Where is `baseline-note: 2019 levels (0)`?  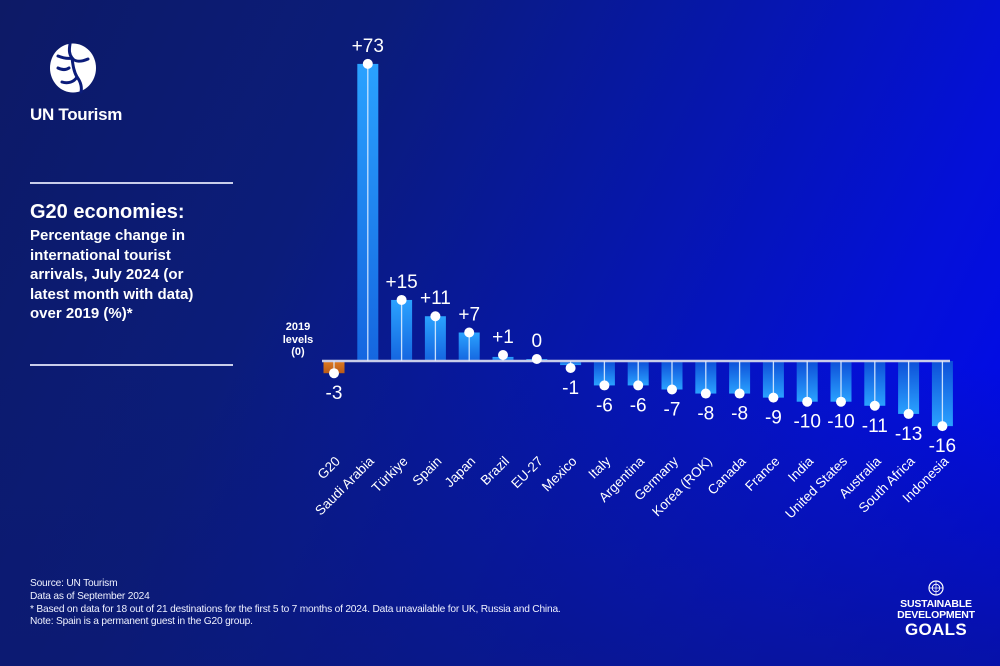 baseline-note: 2019 levels (0) is located at coordinates (298, 340).